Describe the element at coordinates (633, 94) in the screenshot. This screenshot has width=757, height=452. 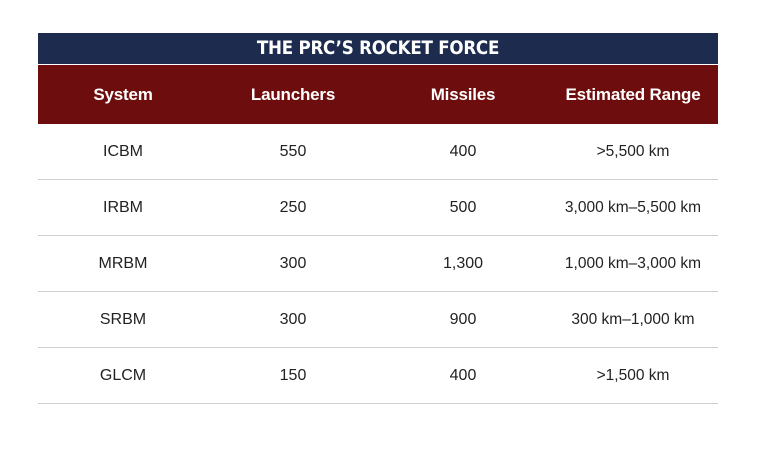
I see `column-header-estimated-range: Estimated Range` at that location.